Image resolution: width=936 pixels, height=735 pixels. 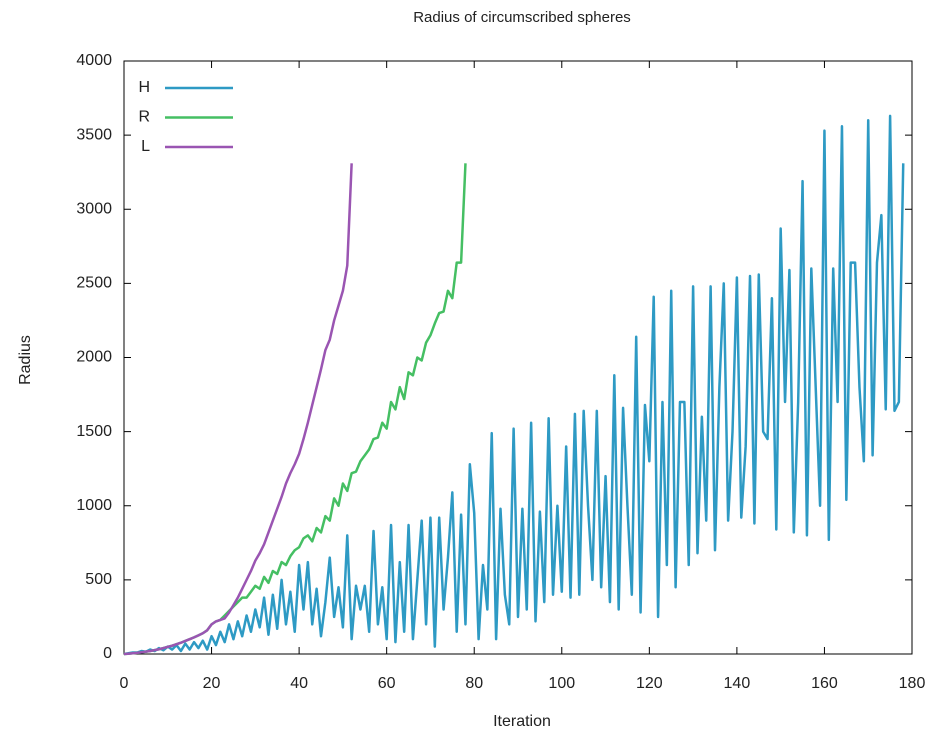 I want to click on y-tick-label: 3500, so click(x=94, y=134).